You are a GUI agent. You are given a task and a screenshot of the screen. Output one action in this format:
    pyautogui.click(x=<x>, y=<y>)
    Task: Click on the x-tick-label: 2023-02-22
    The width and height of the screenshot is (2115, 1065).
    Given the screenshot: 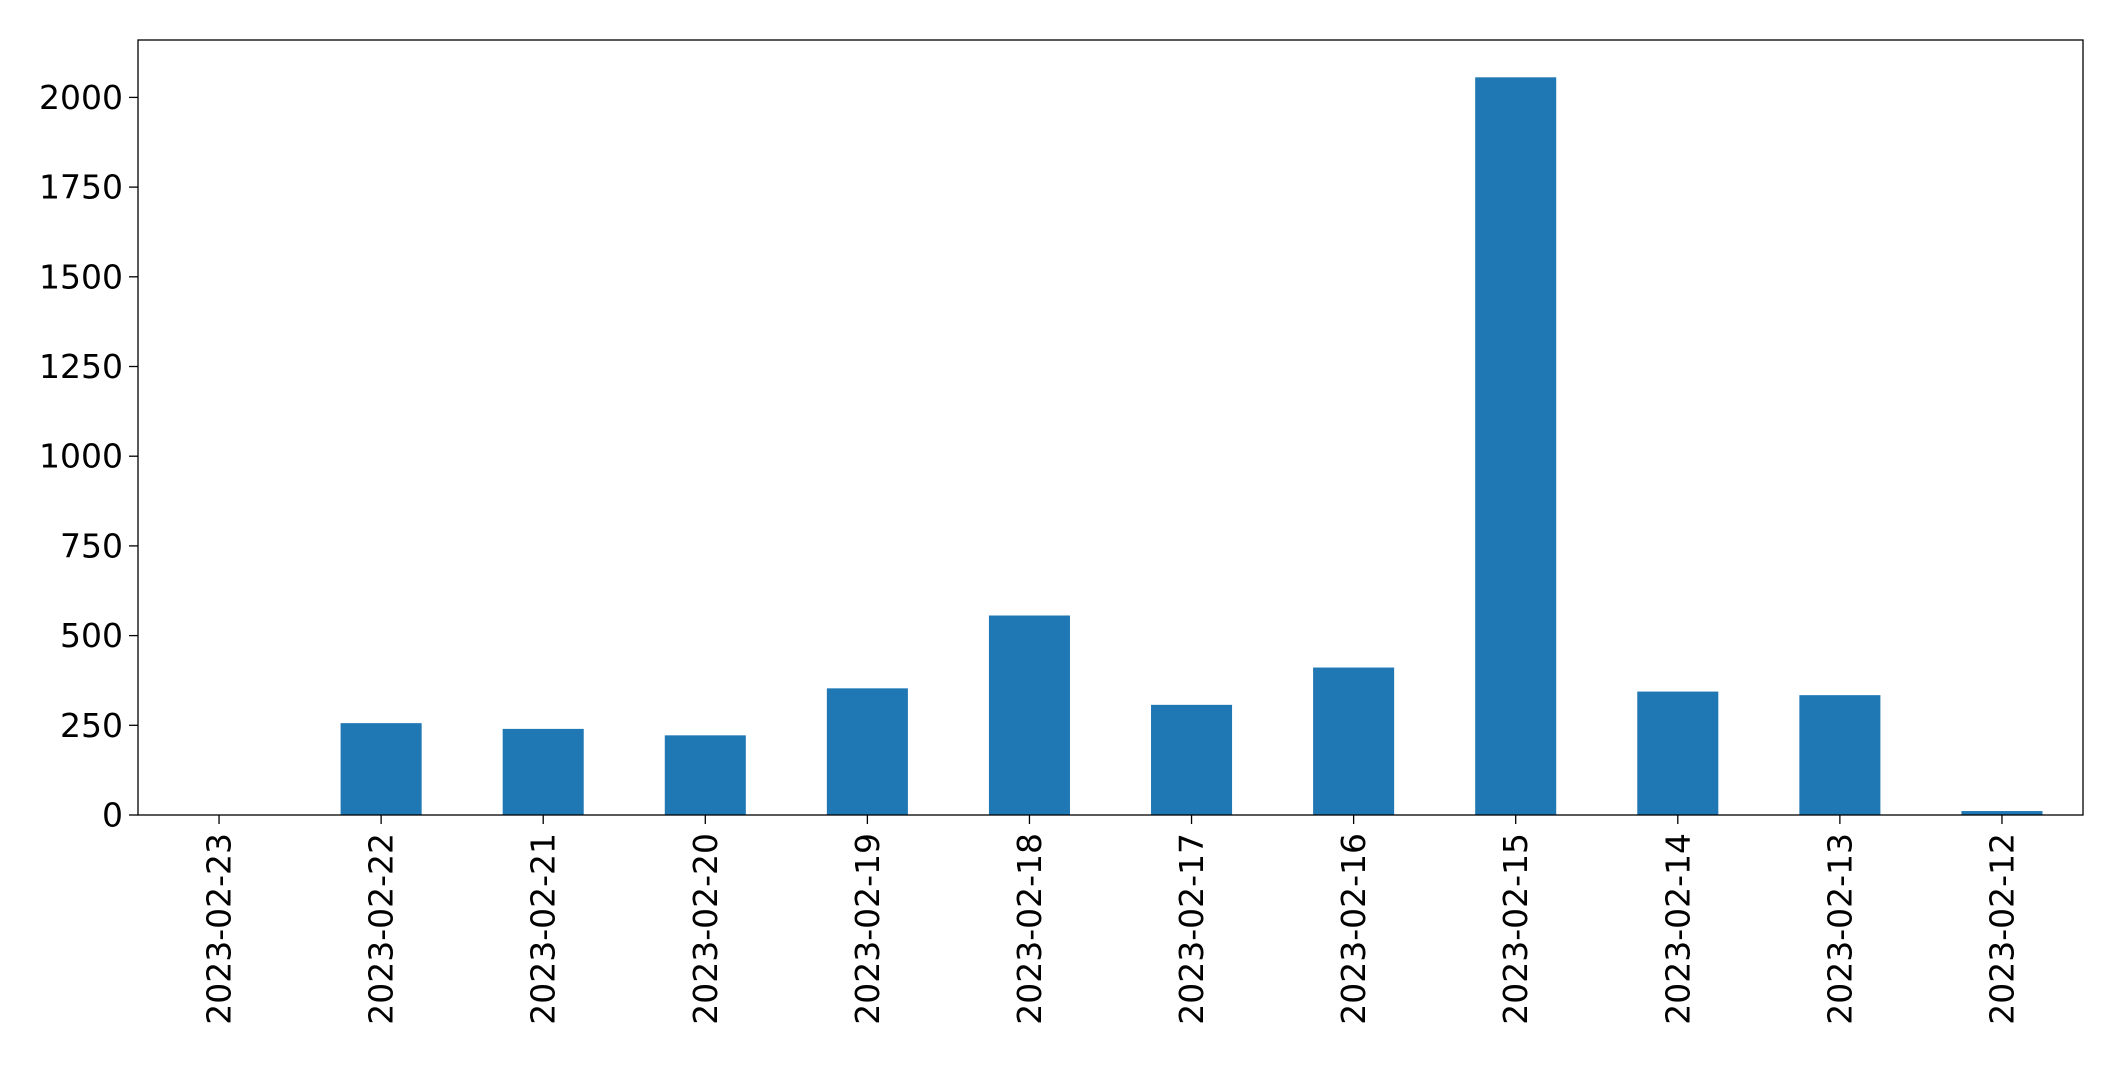 What is the action you would take?
    pyautogui.click(x=381, y=929)
    